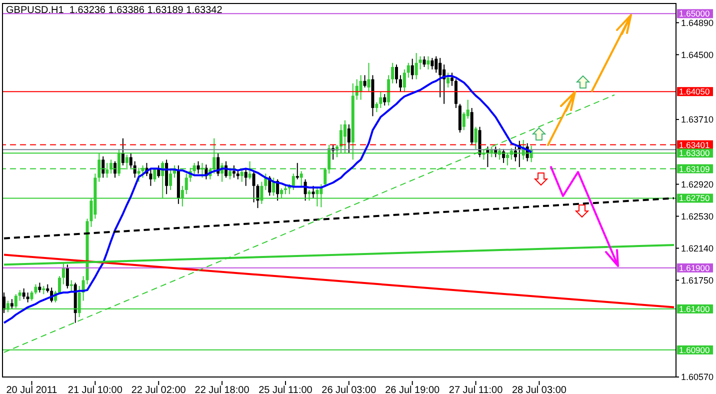 The height and width of the screenshot is (394, 716). I want to click on x-tick-label: 25 Jul 11:00, so click(285, 389).